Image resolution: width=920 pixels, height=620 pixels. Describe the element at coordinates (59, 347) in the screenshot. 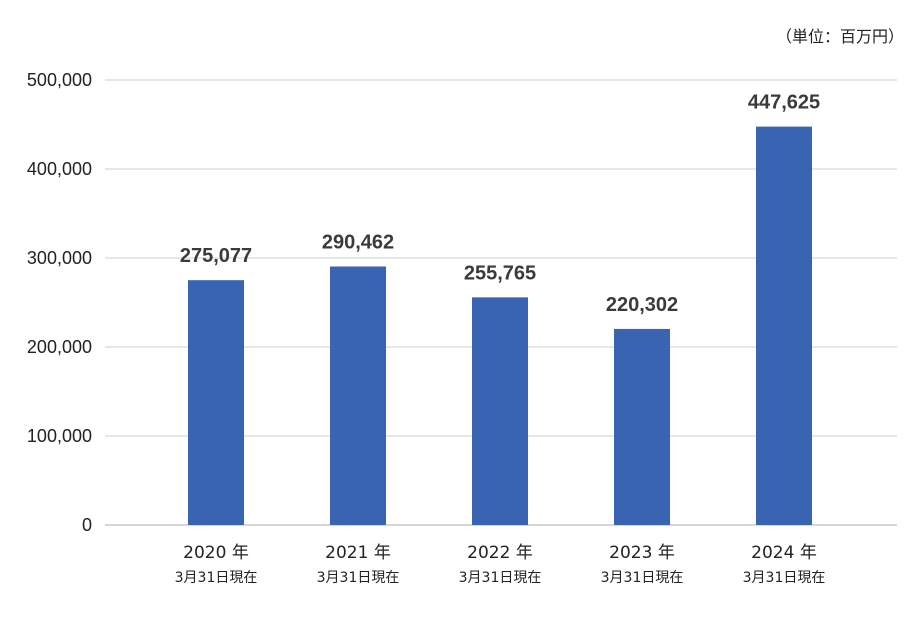

I see `y-tick-label: 200,000` at that location.